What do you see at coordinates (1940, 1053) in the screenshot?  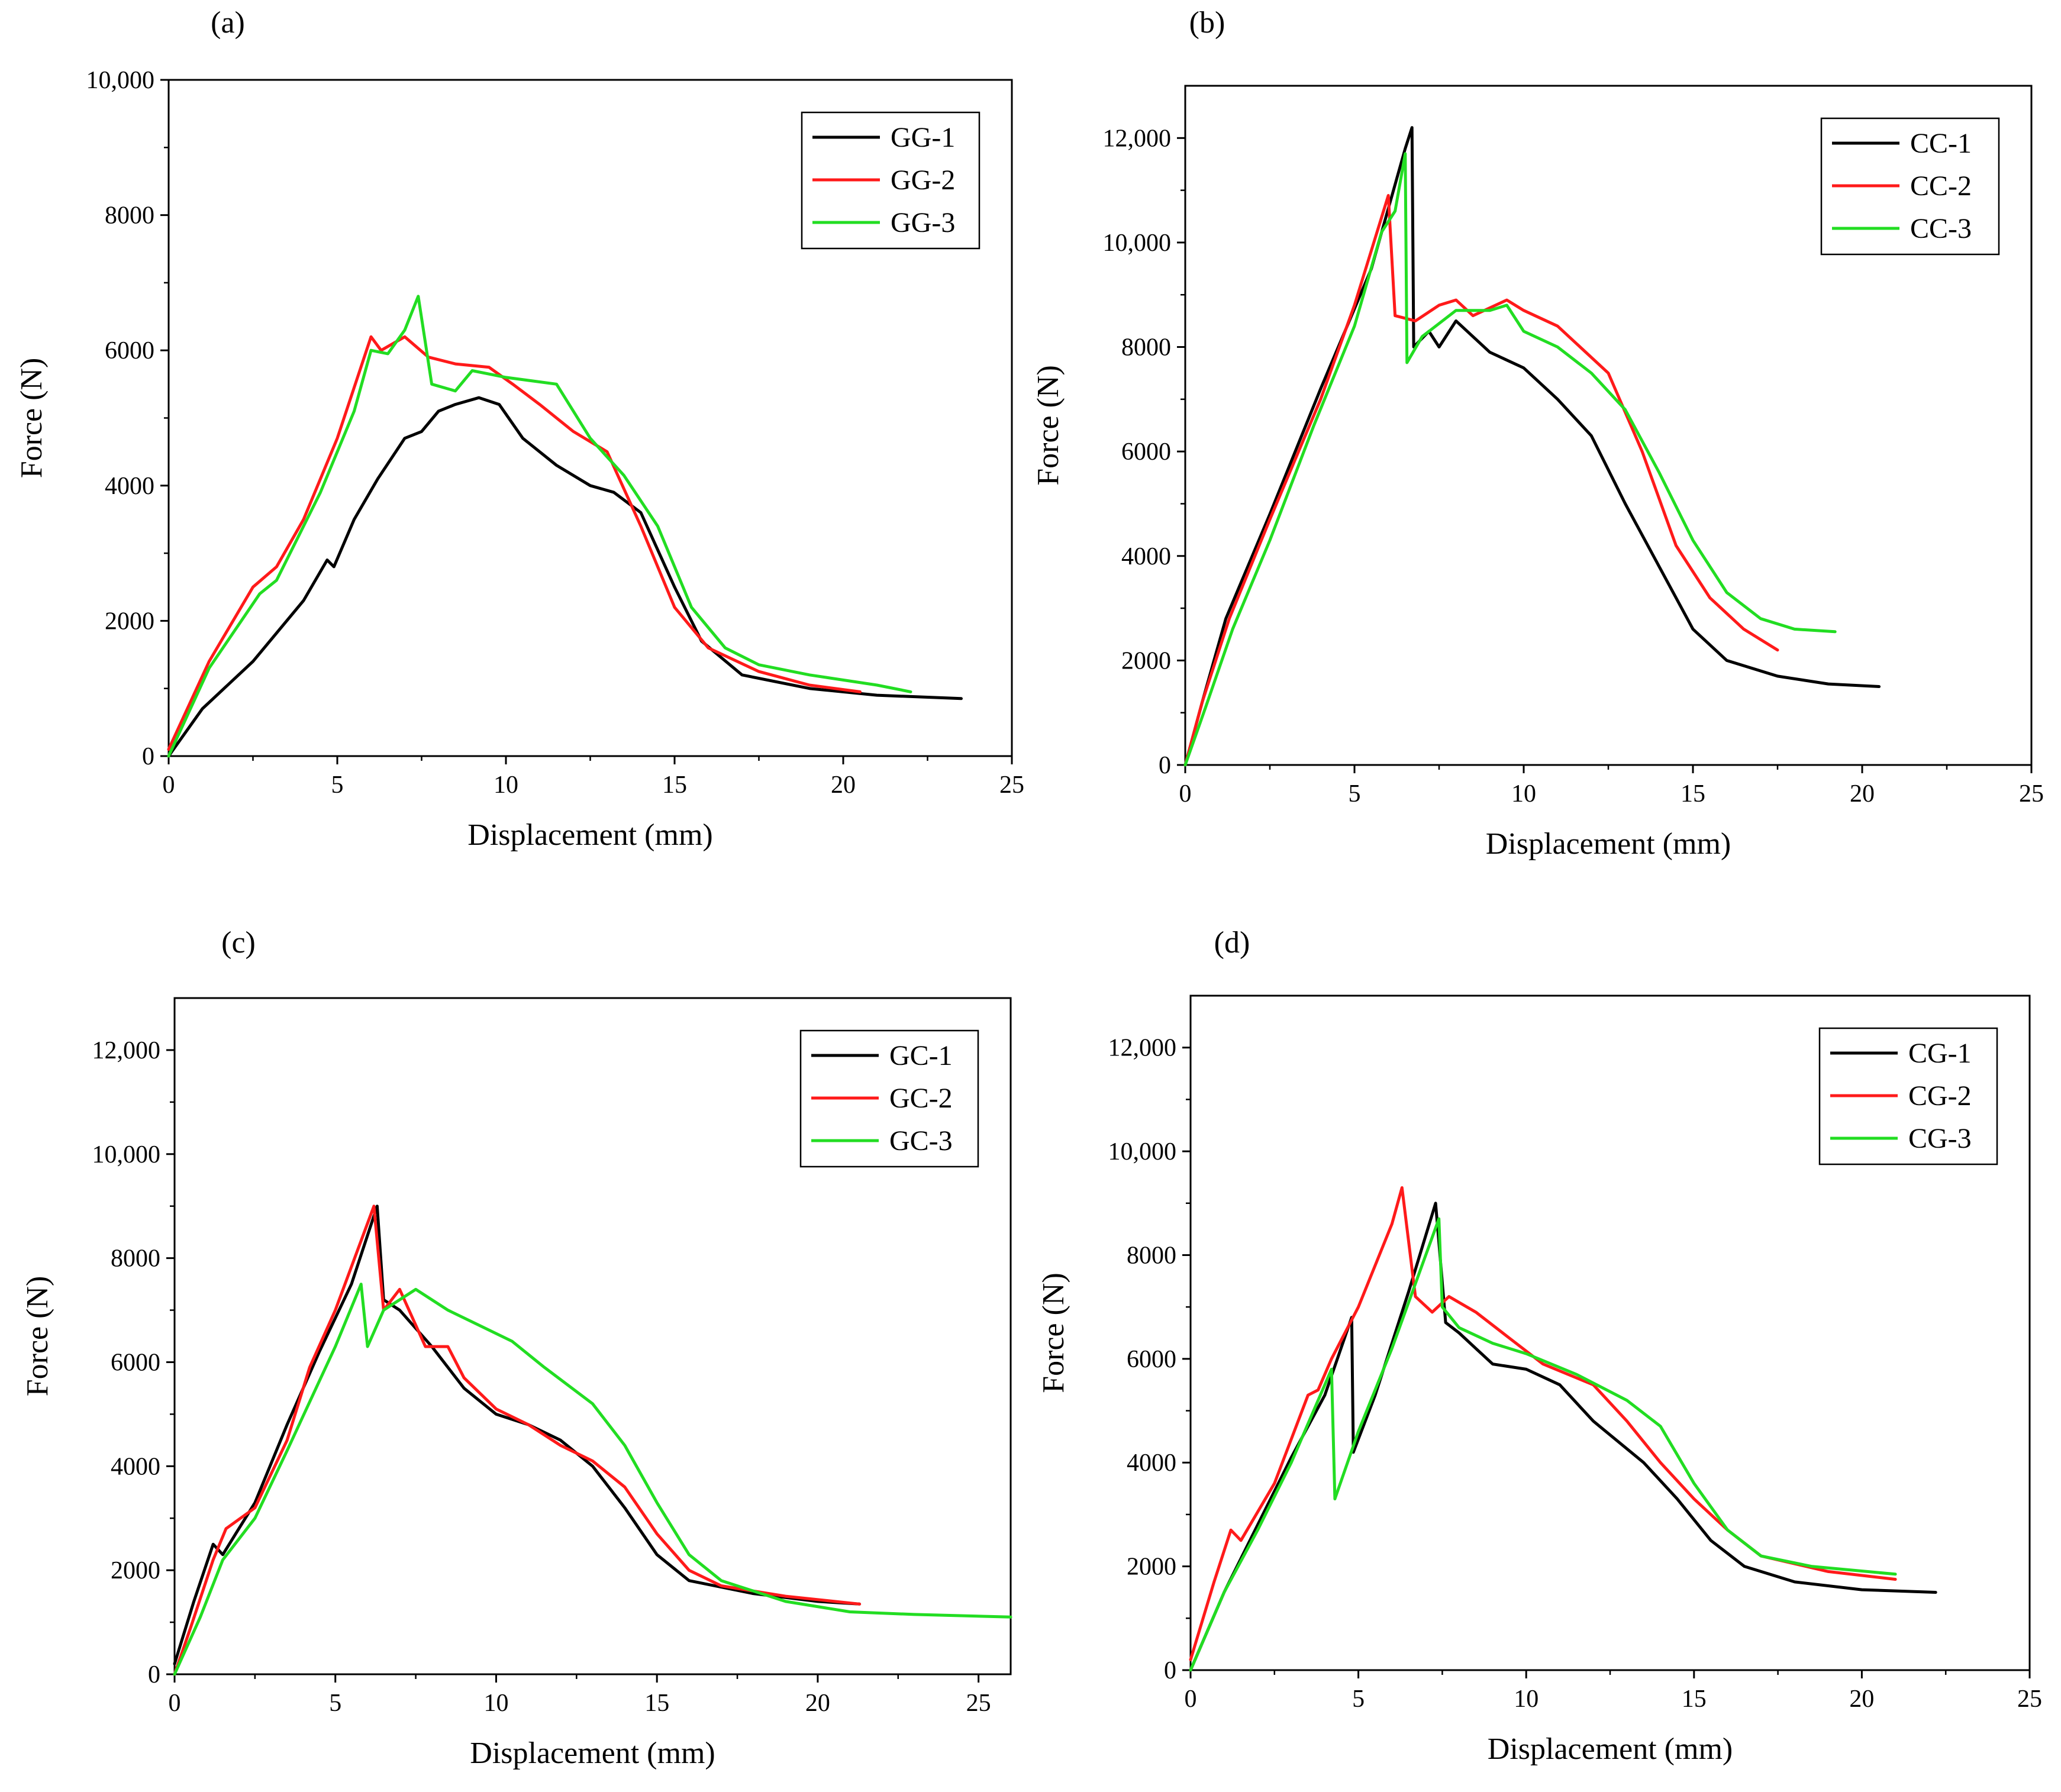 I see `legend-label: CG-1` at bounding box center [1940, 1053].